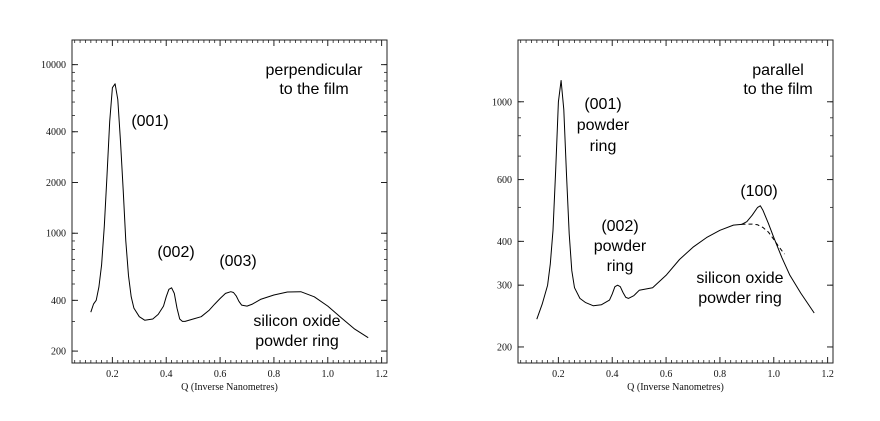 This screenshot has height=421, width=880. What do you see at coordinates (504, 286) in the screenshot?
I see `y-tick-label: 300` at bounding box center [504, 286].